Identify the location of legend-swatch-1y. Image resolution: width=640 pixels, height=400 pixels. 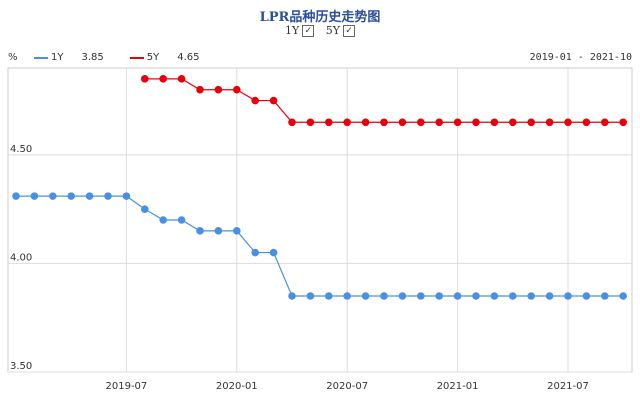
(41, 57).